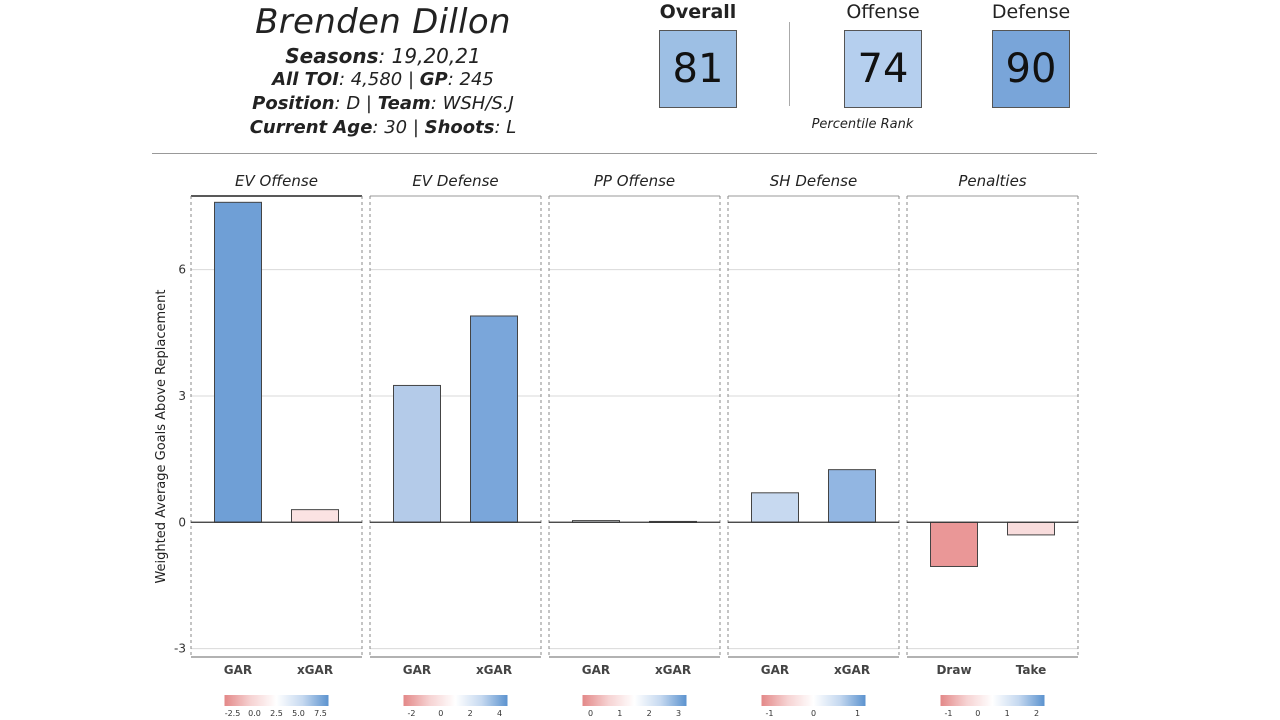 The height and width of the screenshot is (720, 1280). I want to click on toi-gp-line: All TOI: 4,580 | GP: 245, so click(383, 80).